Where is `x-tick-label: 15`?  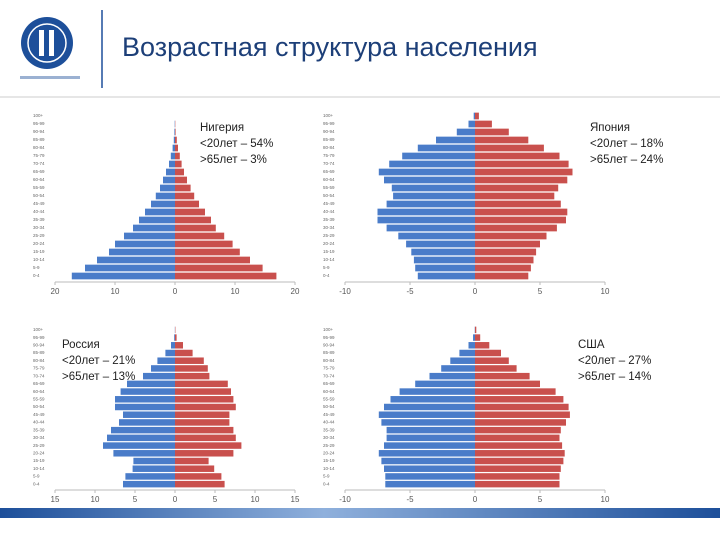
x-tick-label: 15 is located at coordinates (295, 499).